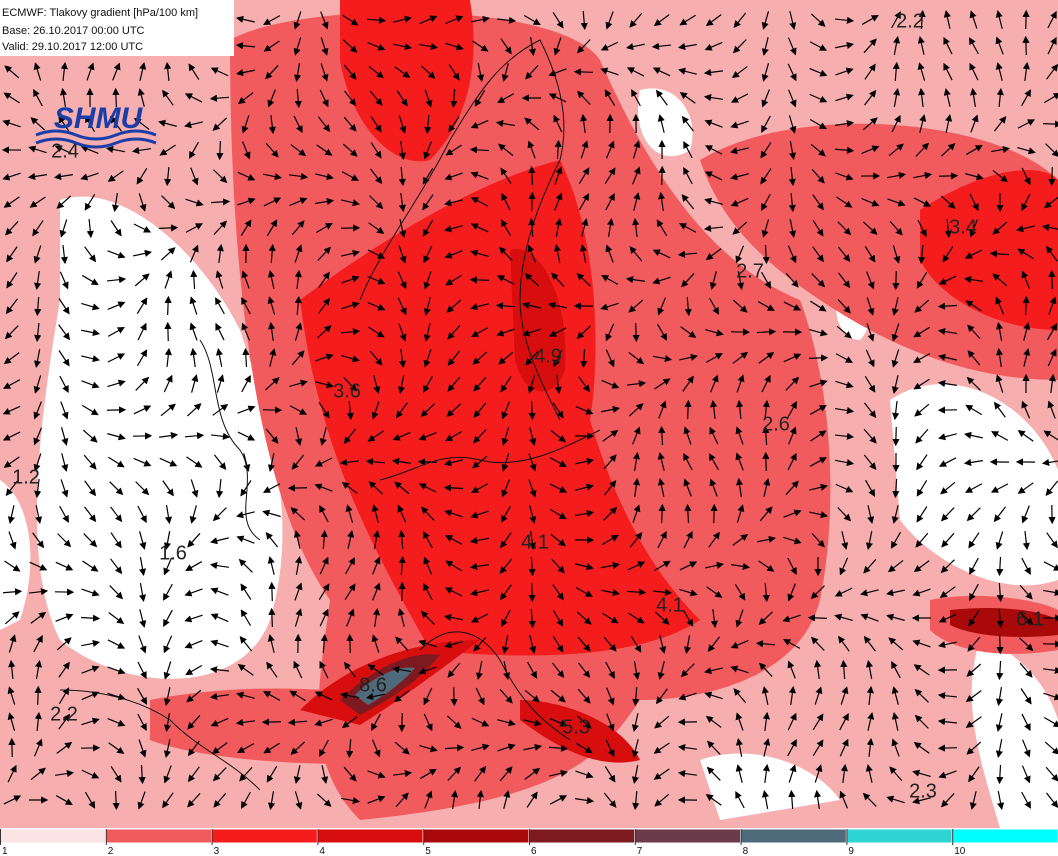 This screenshot has width=1058, height=856. Describe the element at coordinates (851, 851) in the screenshot. I see `legend-tick-label: 9` at that location.